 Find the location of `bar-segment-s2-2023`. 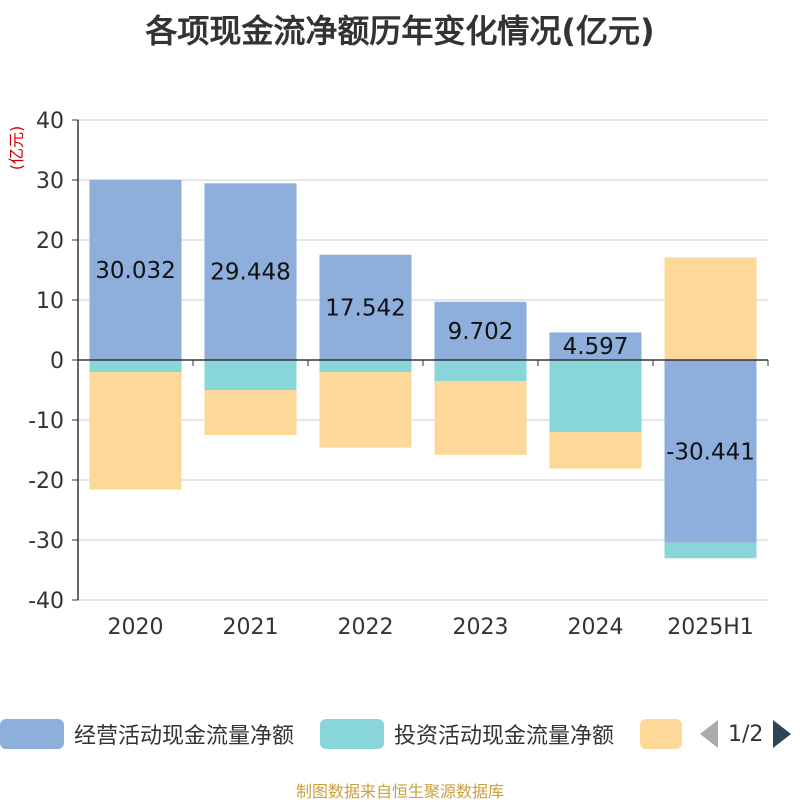

bar-segment-s2-2023 is located at coordinates (480, 418).